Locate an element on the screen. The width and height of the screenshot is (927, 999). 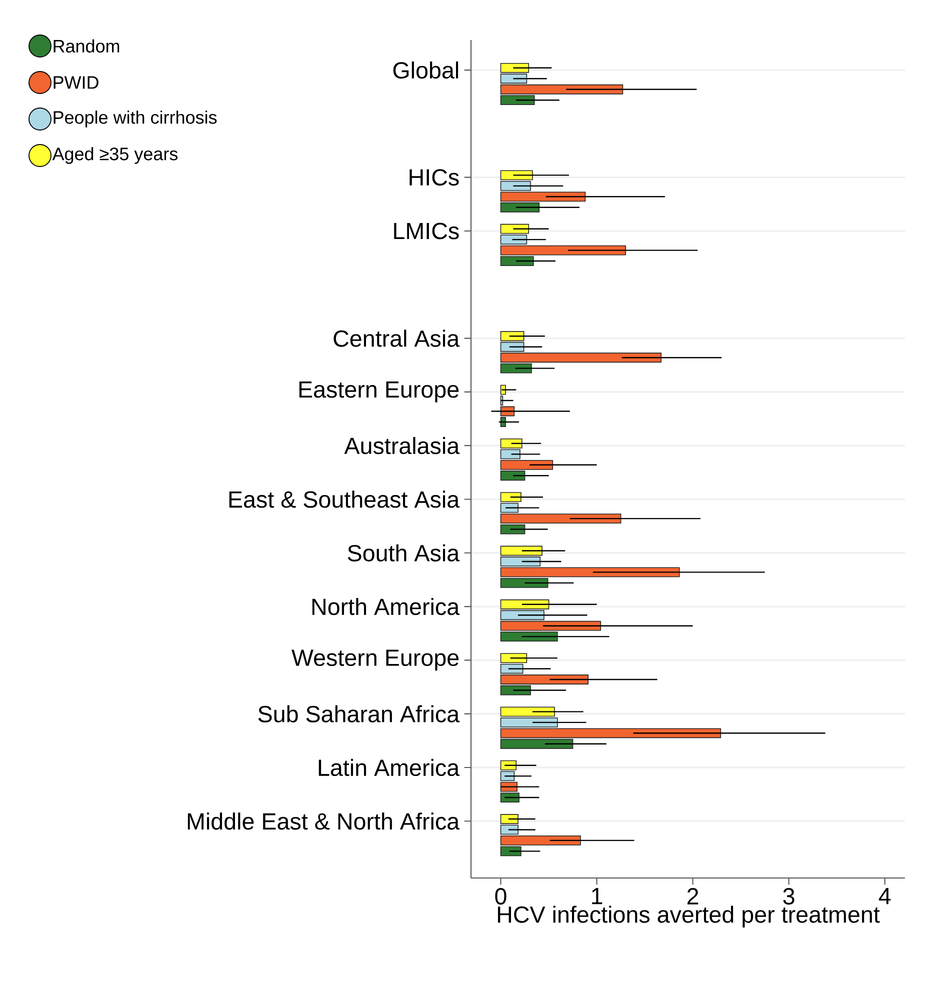
x-tick-label: 3 is located at coordinates (788, 896).